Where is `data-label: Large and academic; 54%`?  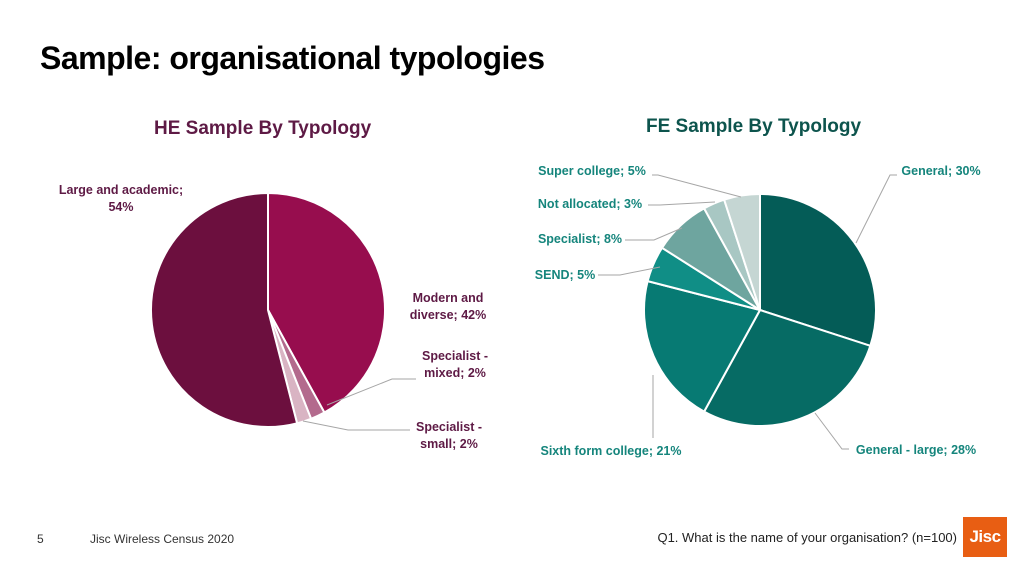
data-label: Large and academic; 54% is located at coordinates (121, 198).